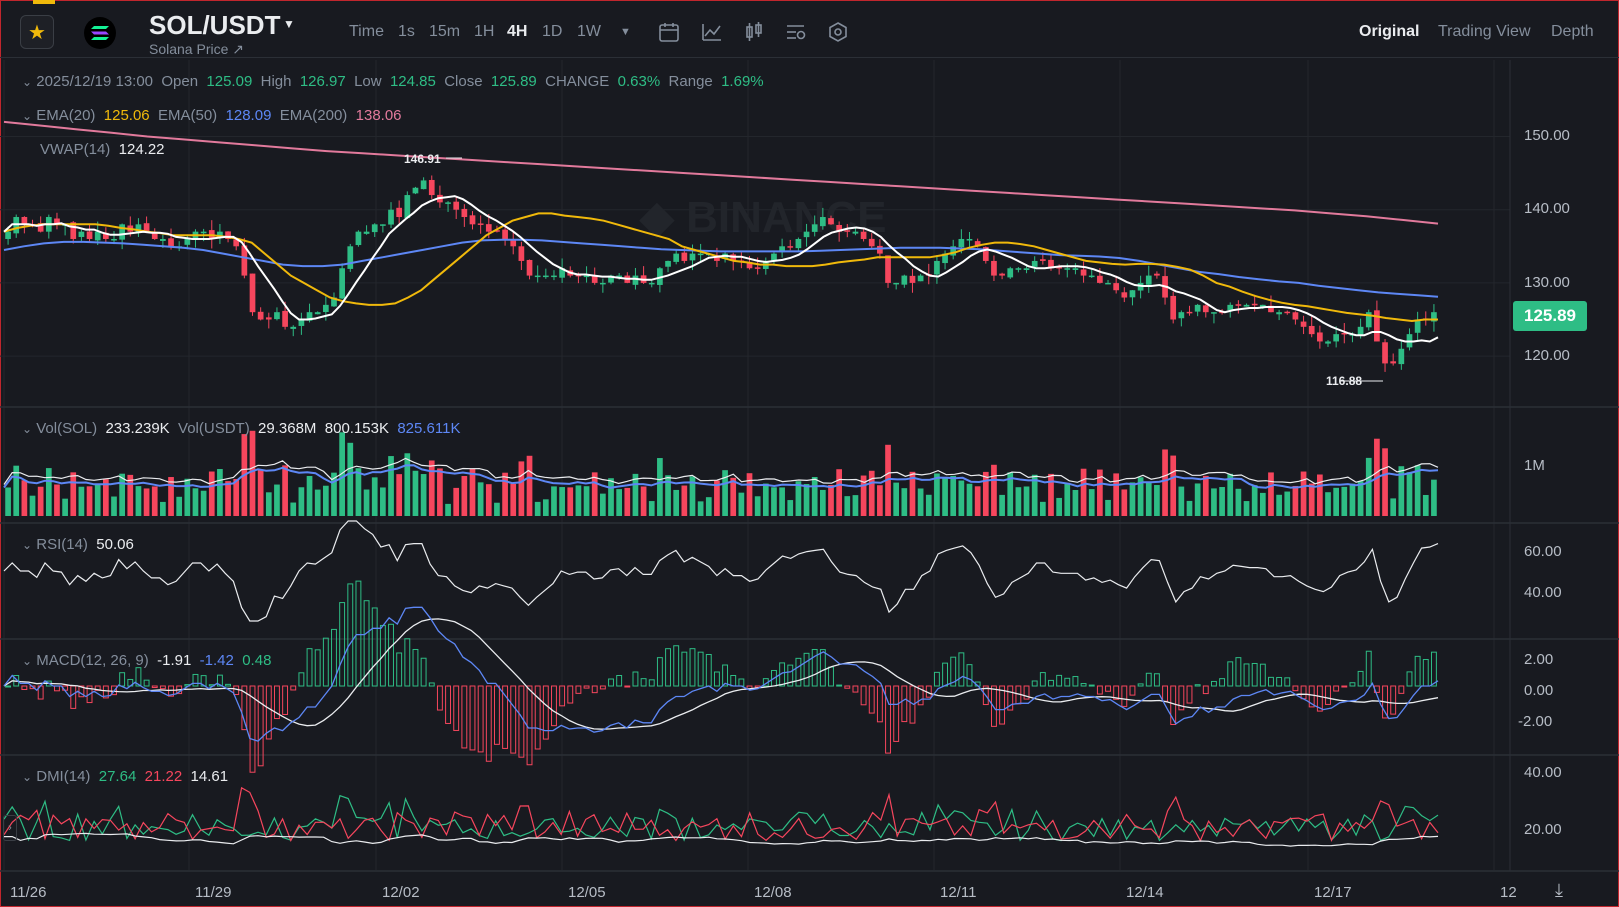 The width and height of the screenshot is (1619, 907). Describe the element at coordinates (712, 32) in the screenshot. I see `line-chart-icon` at that location.